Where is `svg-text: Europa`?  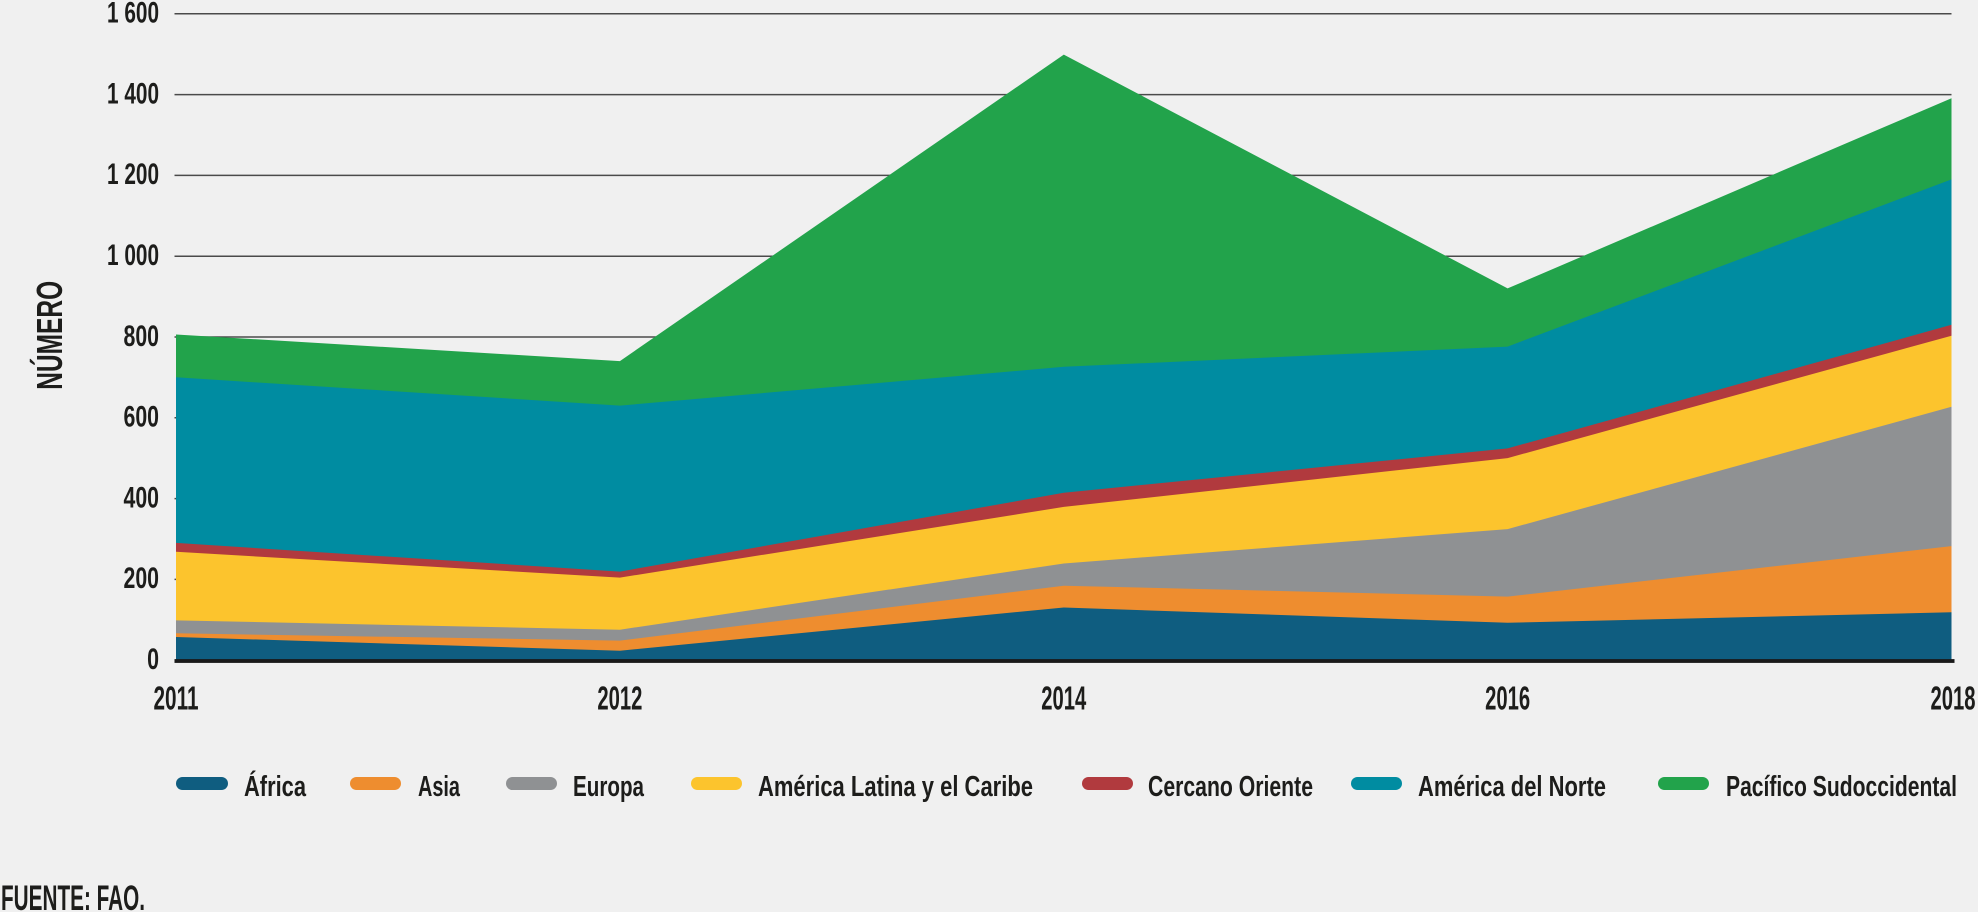 svg-text: Europa is located at coordinates (609, 787).